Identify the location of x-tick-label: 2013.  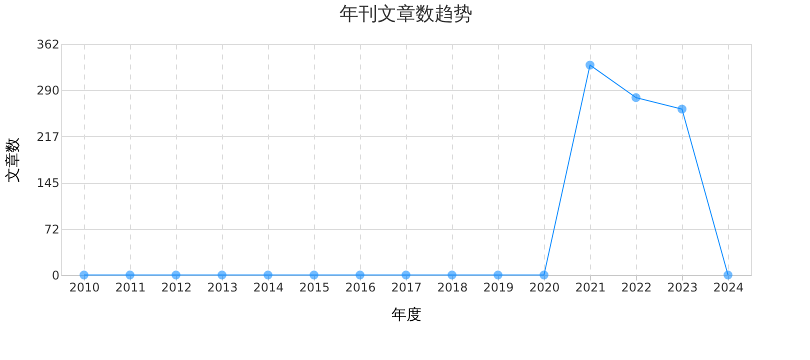
(222, 287).